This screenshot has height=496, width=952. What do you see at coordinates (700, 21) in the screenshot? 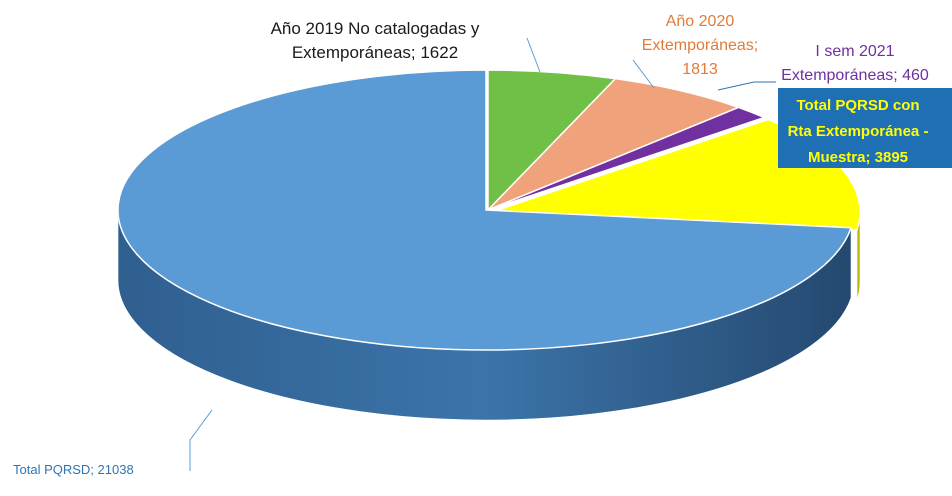
I see `data-label-line: Año 2020` at bounding box center [700, 21].